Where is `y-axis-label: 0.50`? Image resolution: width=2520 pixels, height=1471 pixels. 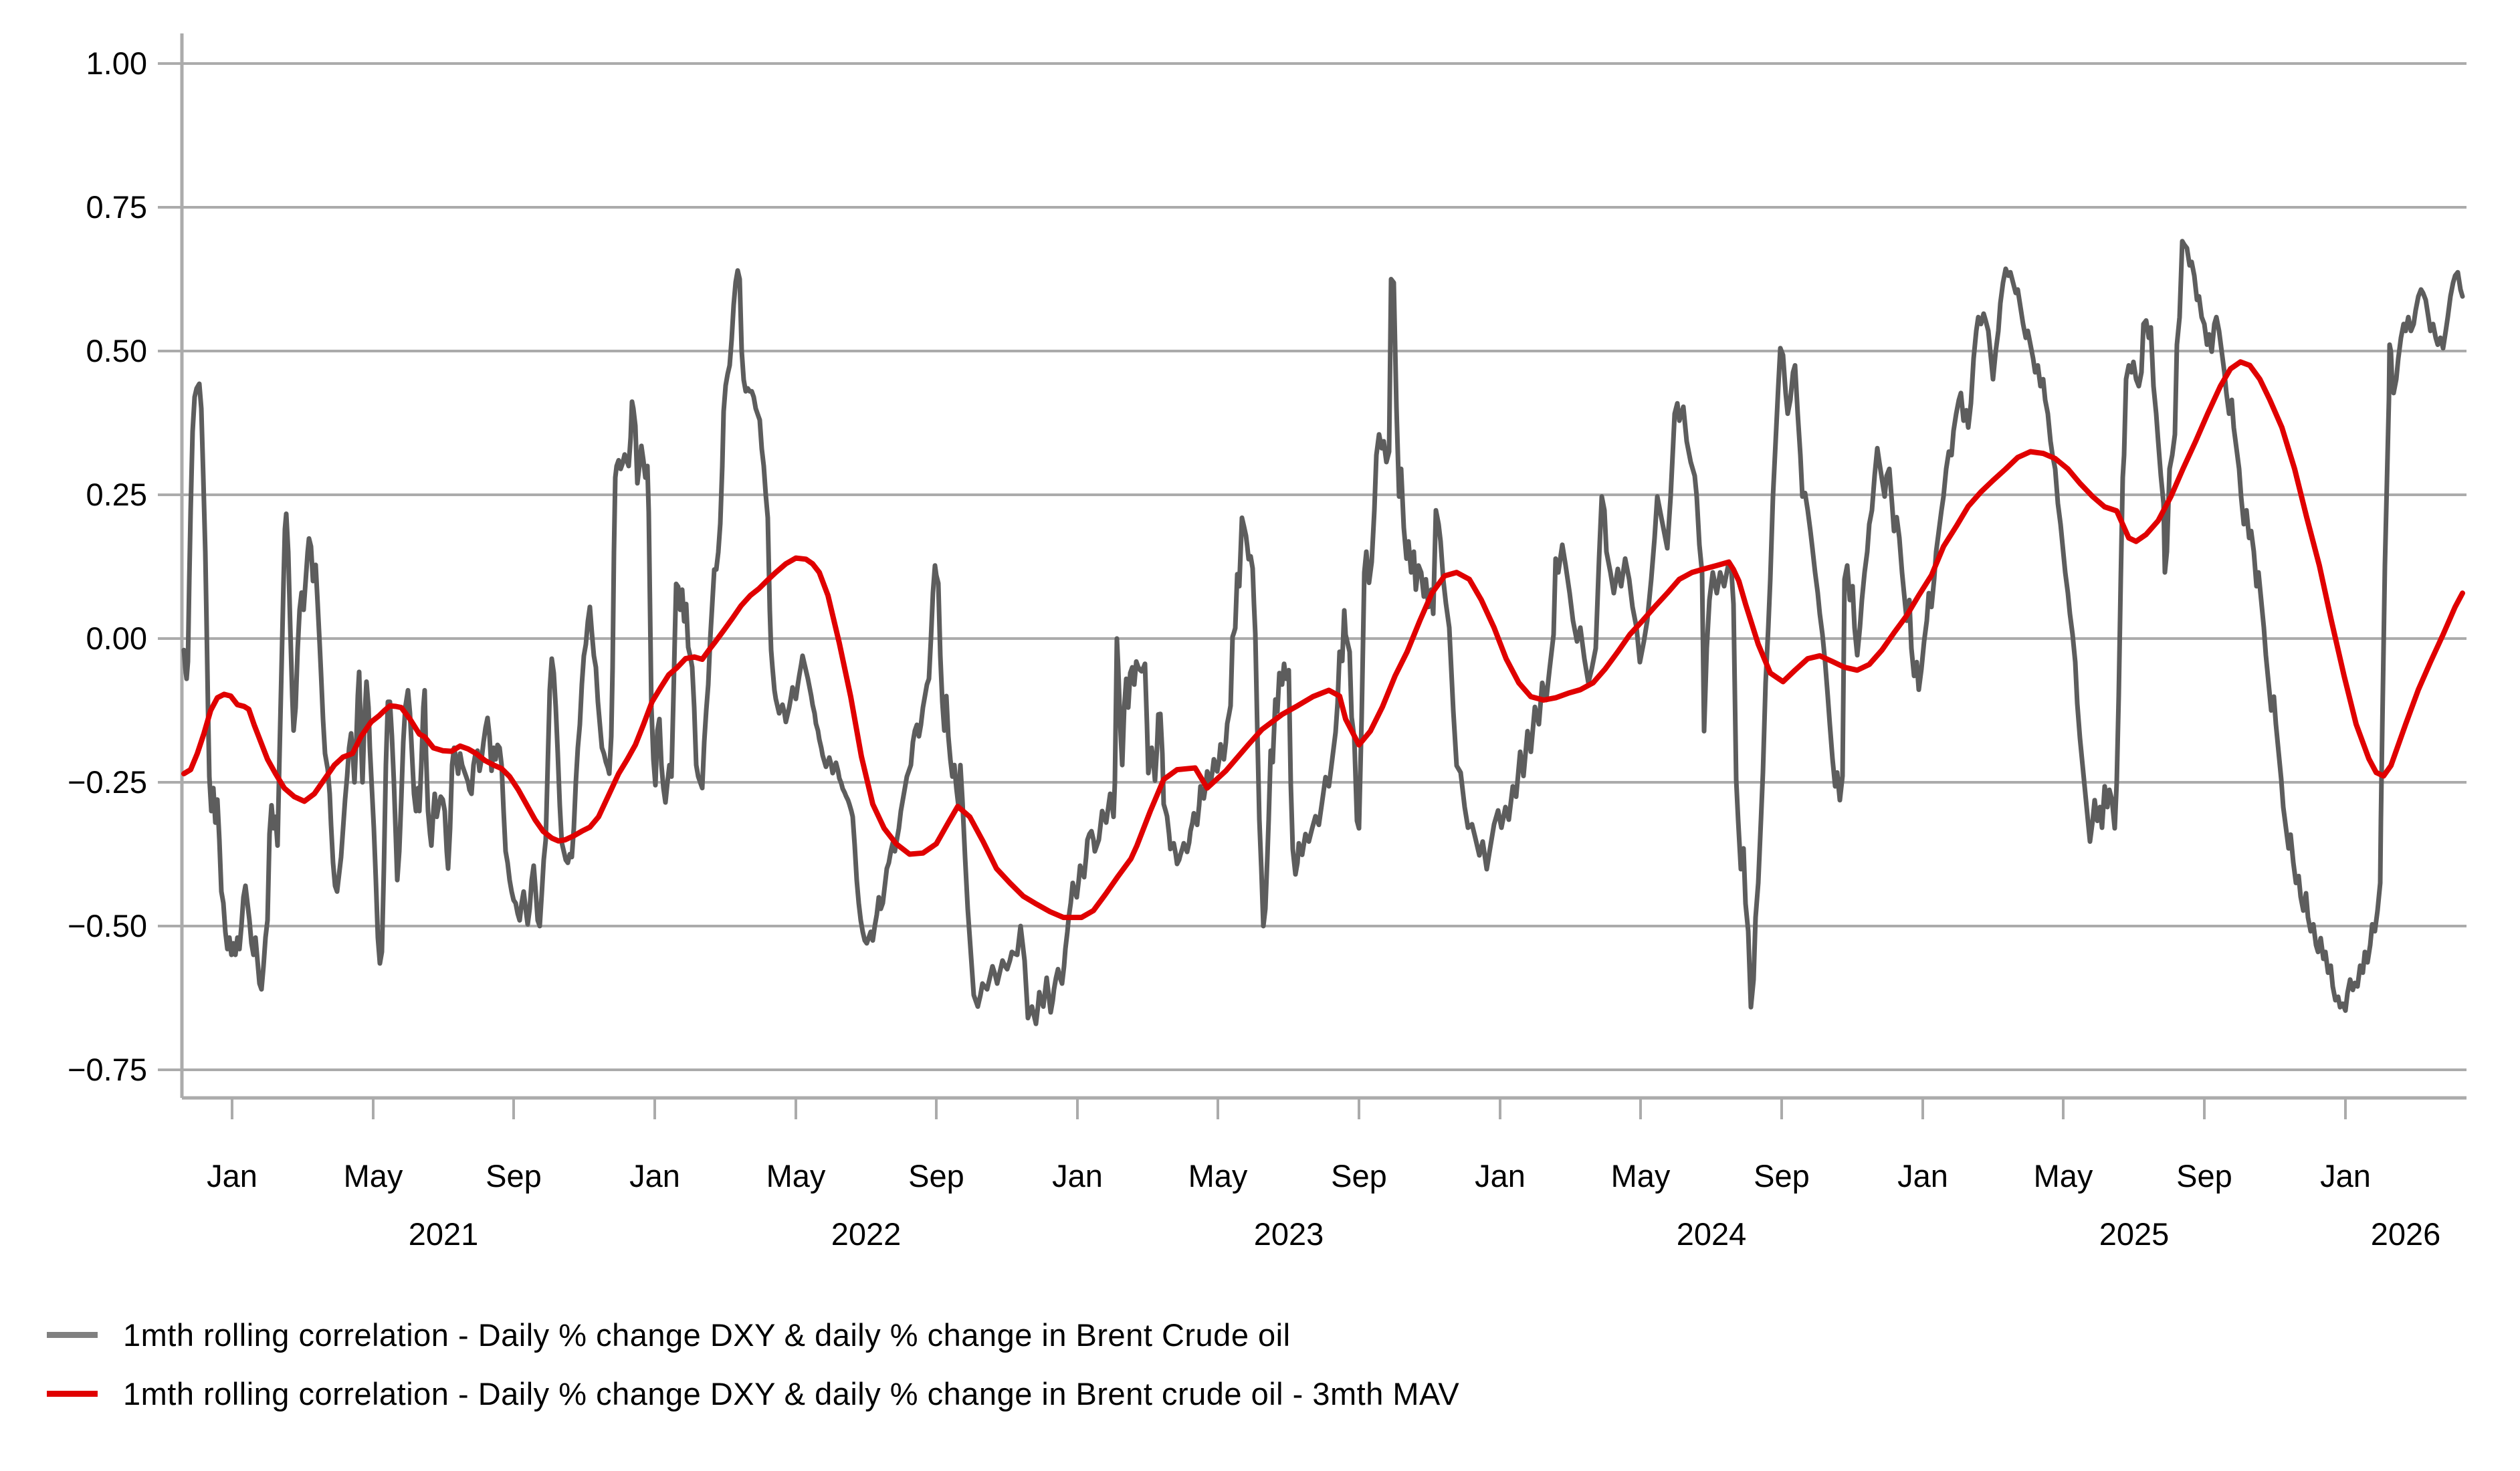
y-axis-label: 0.50 is located at coordinates (116, 350).